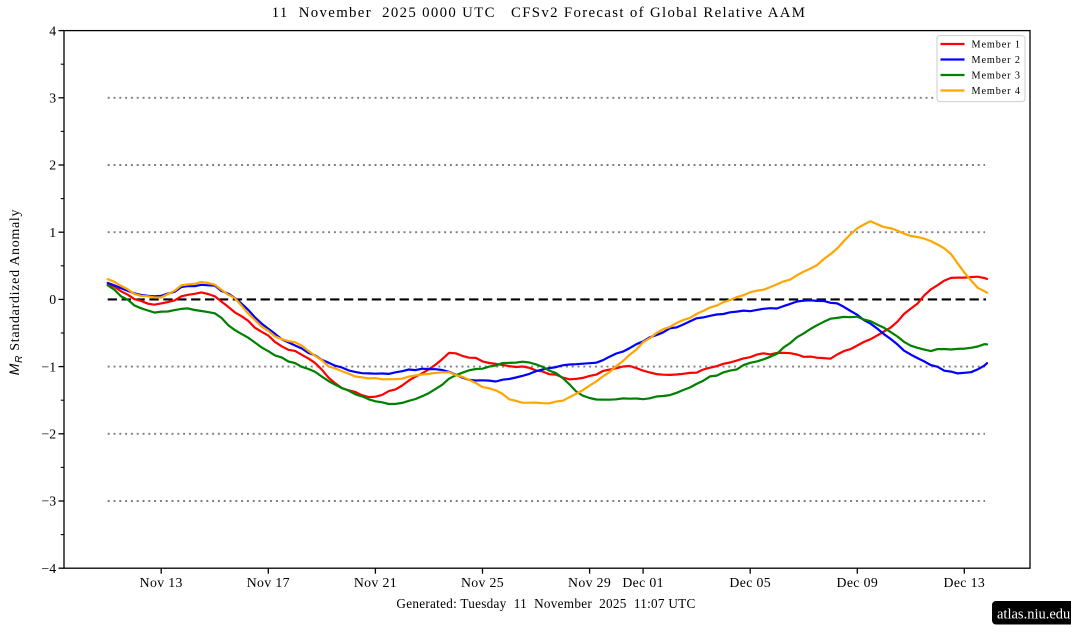 Image resolution: width=1071 pixels, height=643 pixels. What do you see at coordinates (161, 582) in the screenshot?
I see `svg-text: Nov 13` at bounding box center [161, 582].